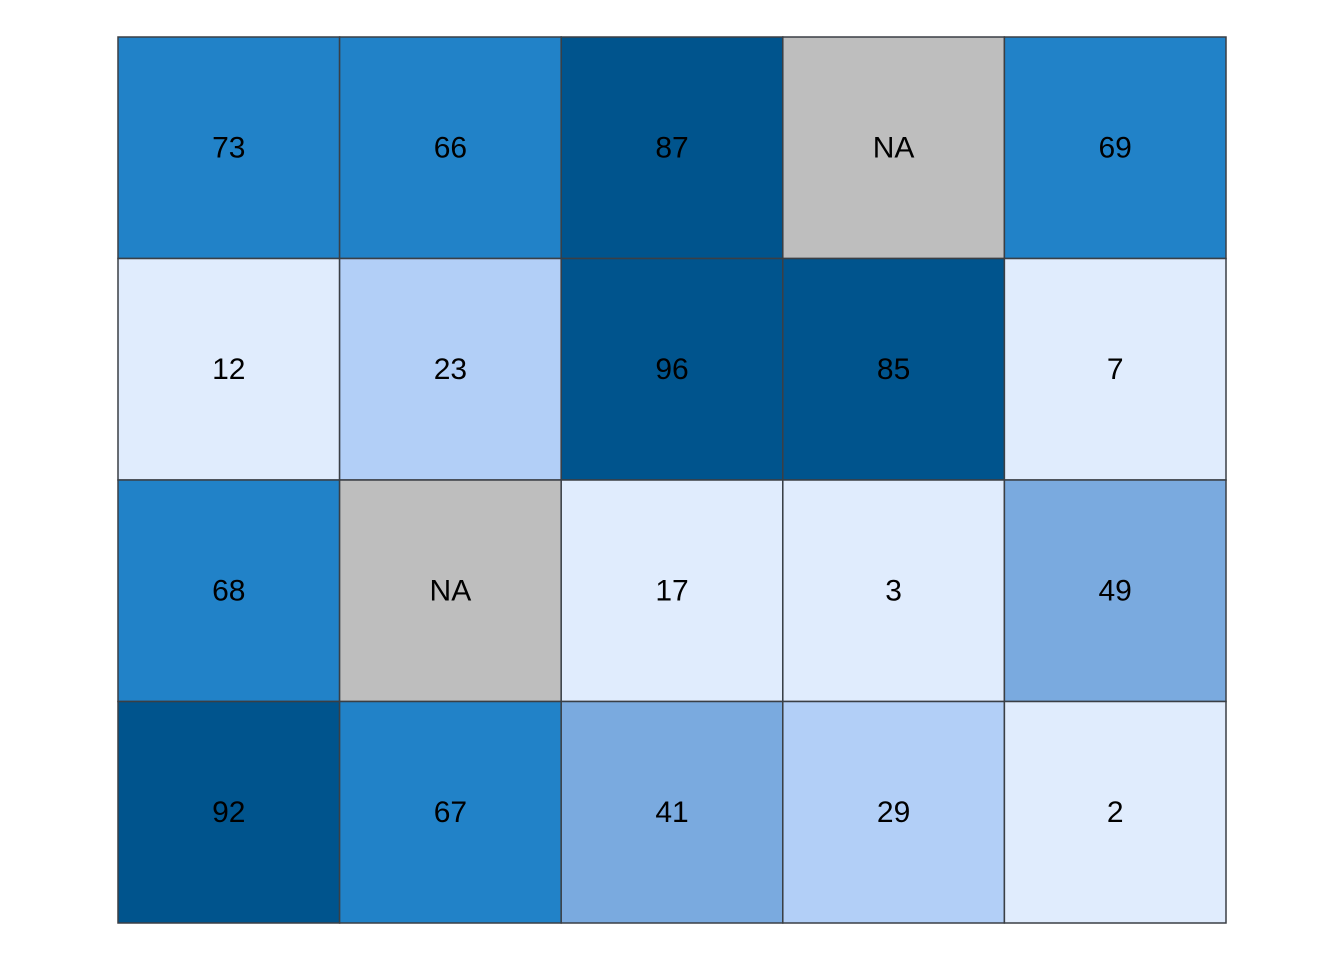  I want to click on heatmap-cell-label-r3-c4: 3, so click(893, 590).